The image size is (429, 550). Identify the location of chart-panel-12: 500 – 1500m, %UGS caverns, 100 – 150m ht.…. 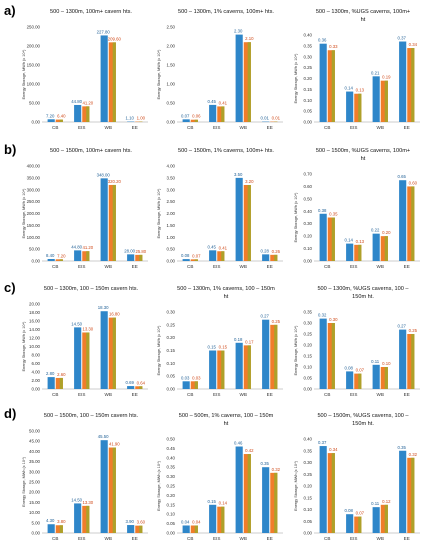
(357, 477).